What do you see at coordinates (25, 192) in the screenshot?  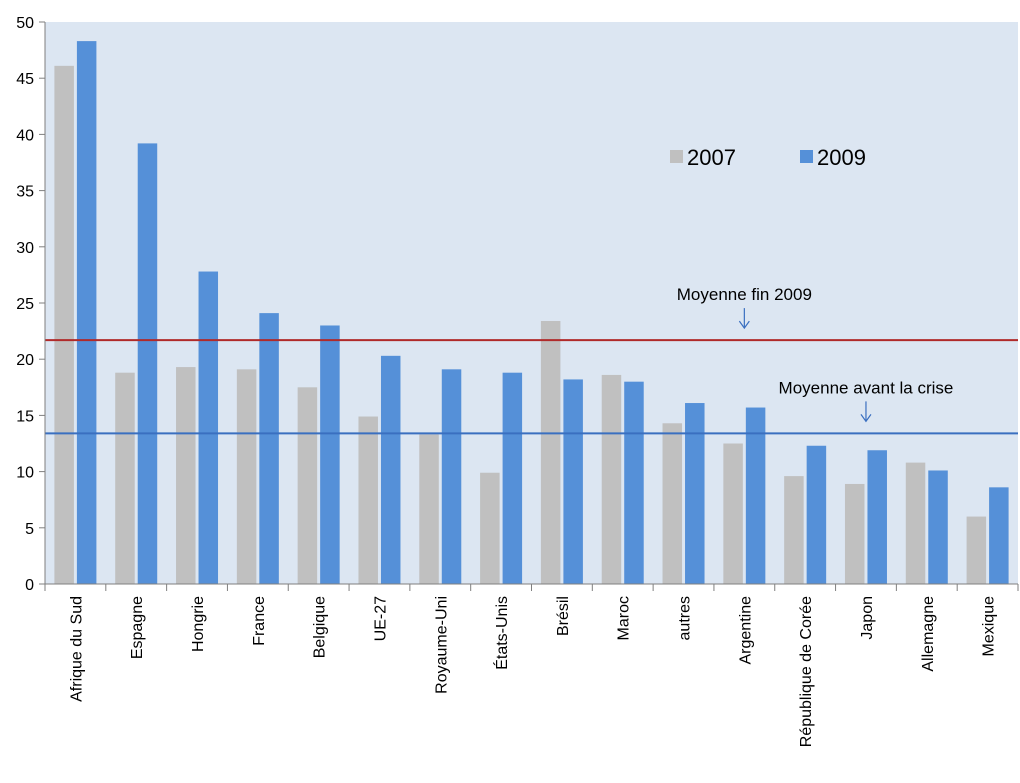 I see `y-tick-label: 35` at bounding box center [25, 192].